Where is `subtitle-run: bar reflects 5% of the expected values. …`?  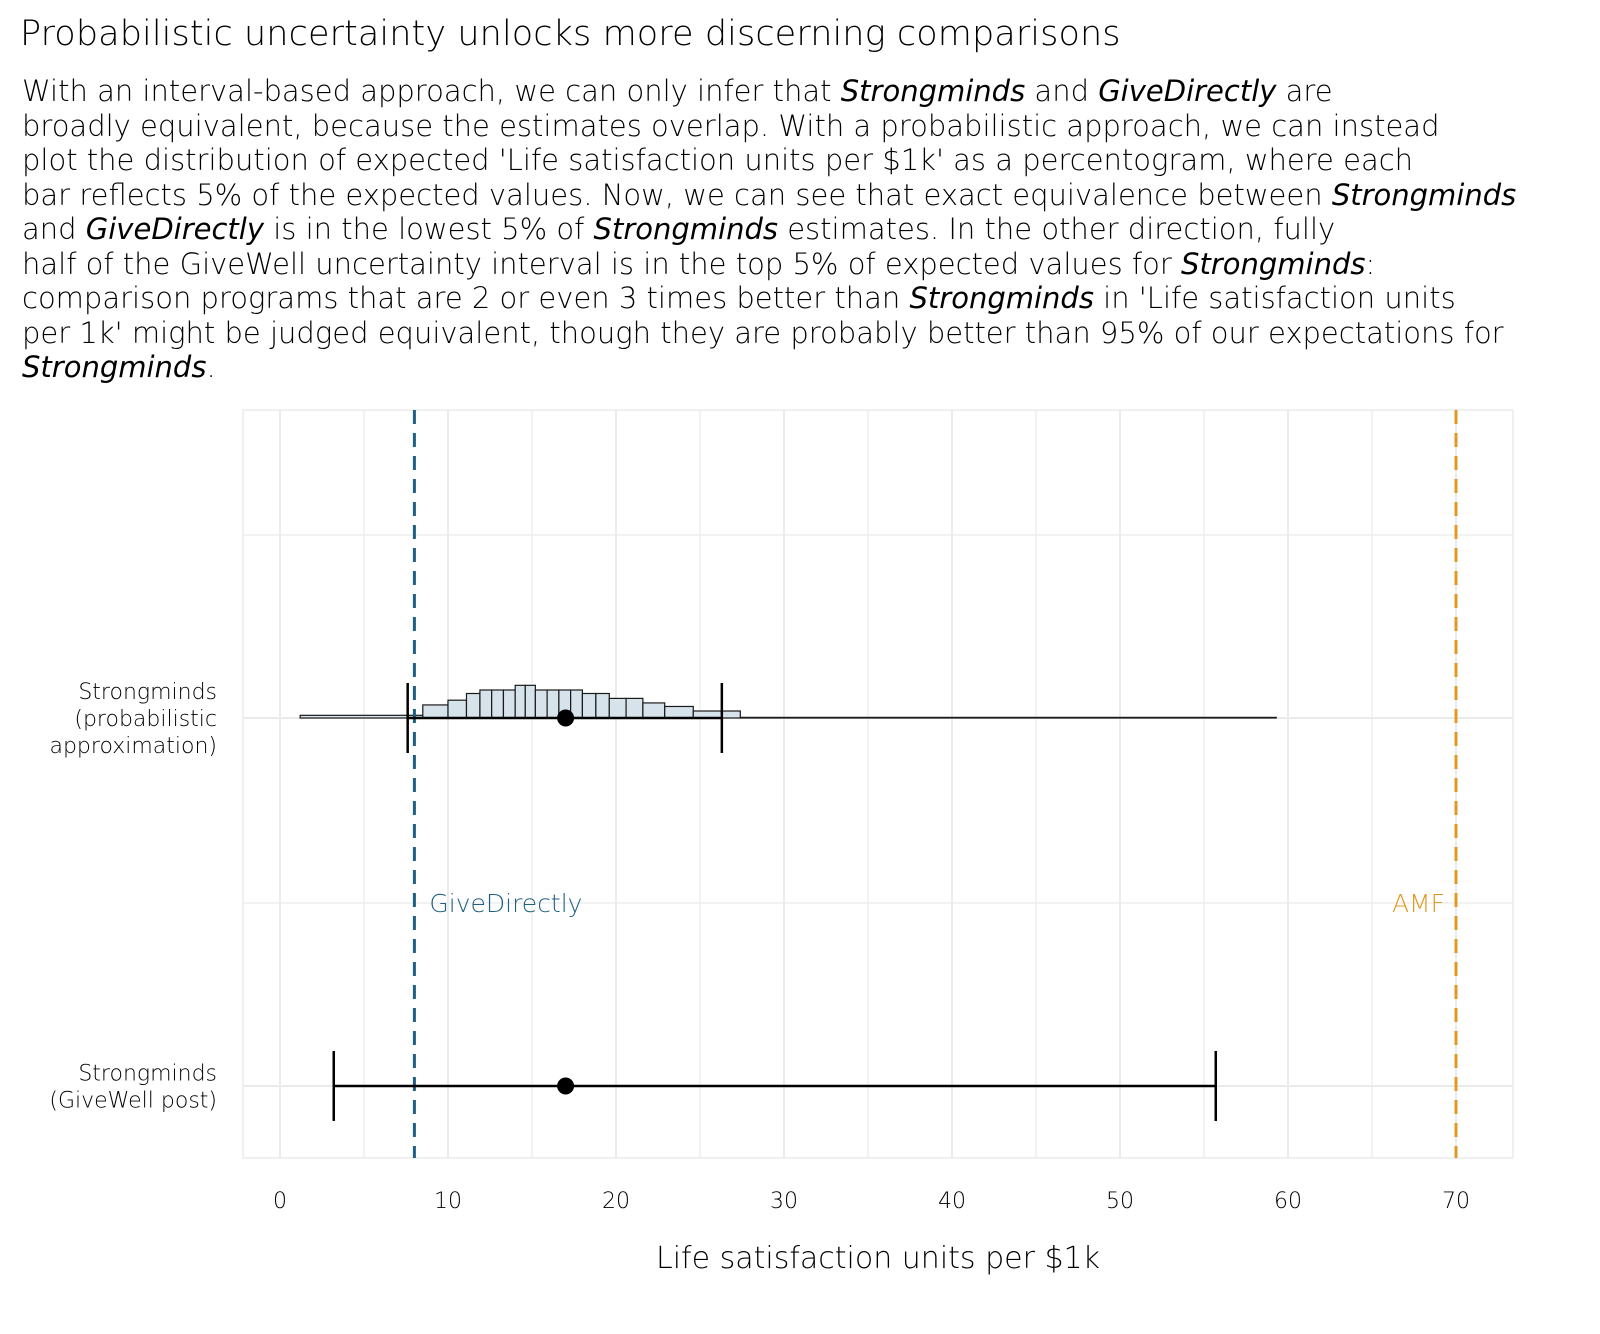
subtitle-run: bar reflects 5% of the expected values. … is located at coordinates (677, 194).